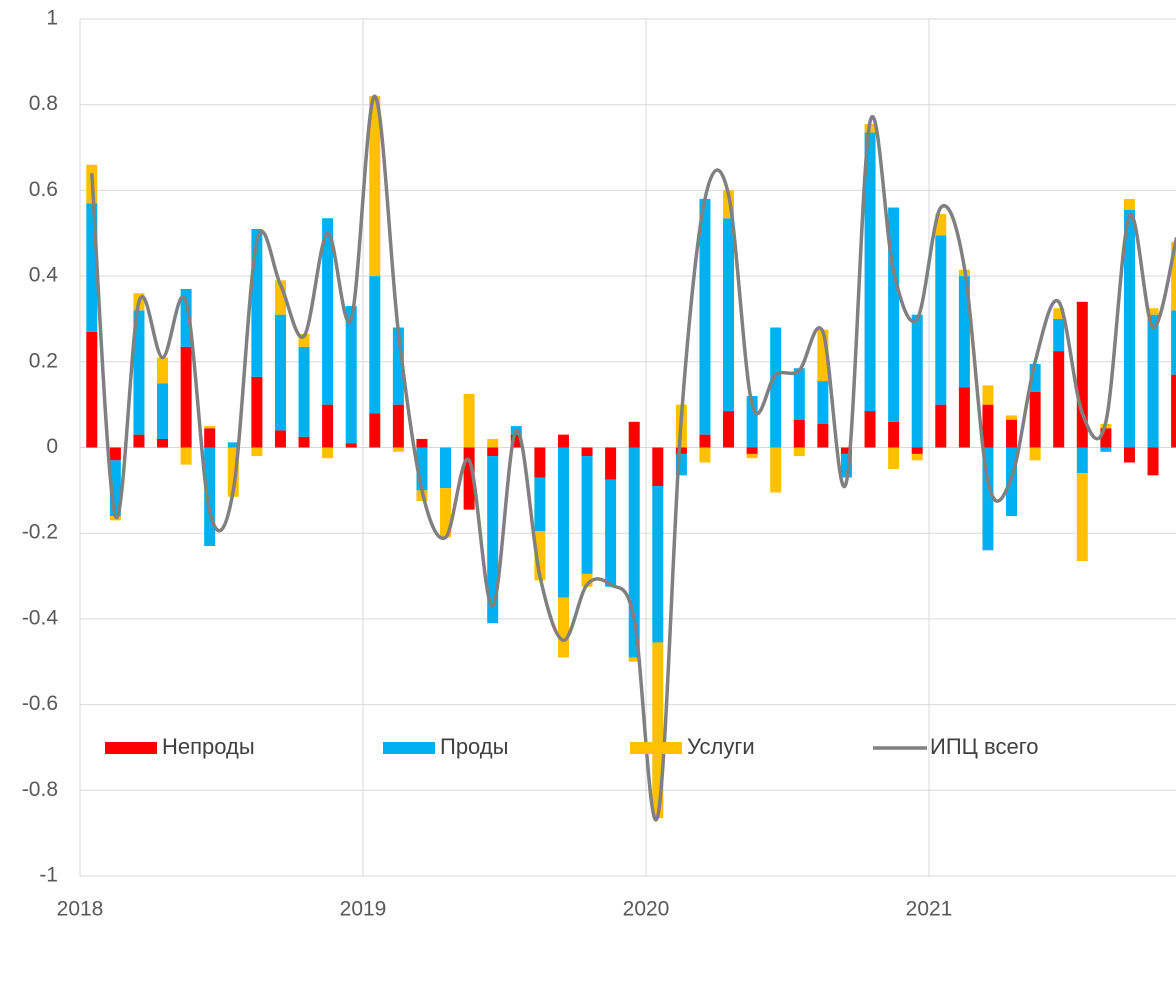 The image size is (1176, 987). I want to click on y-tick-label: 0, so click(52, 446).